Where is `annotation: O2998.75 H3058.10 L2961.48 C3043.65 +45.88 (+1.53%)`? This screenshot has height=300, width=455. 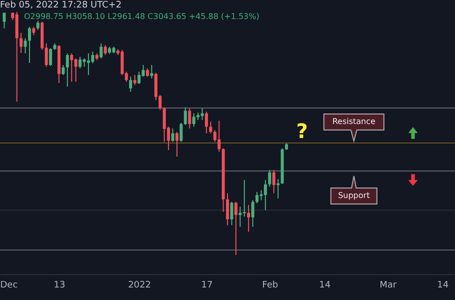 annotation: O2998.75 H3058.10 L2961.48 C3043.65 +45.88 (+1.53%) is located at coordinates (142, 16).